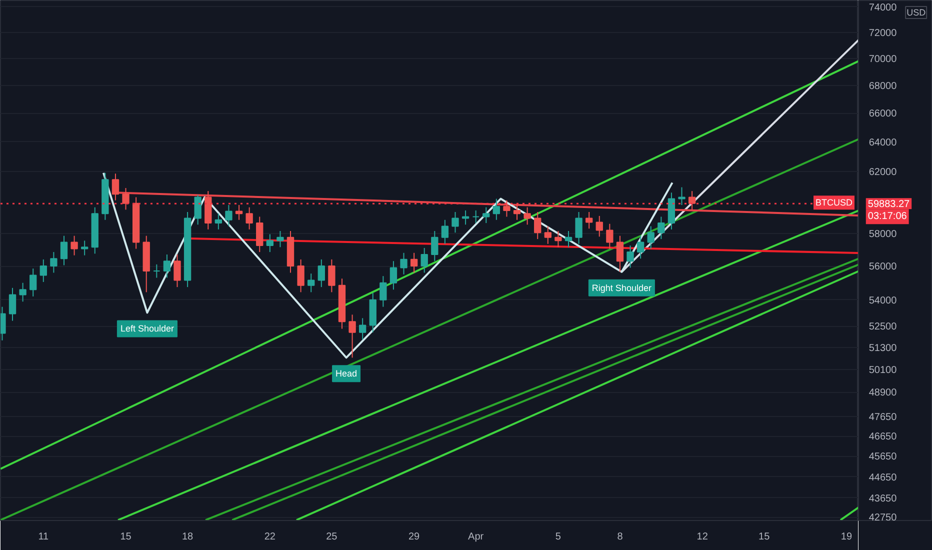 This screenshot has width=932, height=550. I want to click on y-tick-label: 68000, so click(883, 86).